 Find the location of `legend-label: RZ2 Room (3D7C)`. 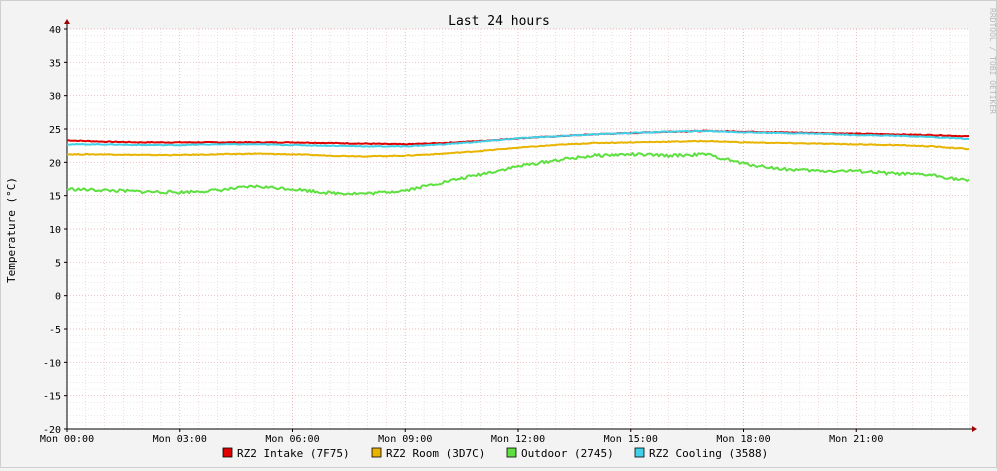

legend-label: RZ2 Room (3D7C) is located at coordinates (435, 453).